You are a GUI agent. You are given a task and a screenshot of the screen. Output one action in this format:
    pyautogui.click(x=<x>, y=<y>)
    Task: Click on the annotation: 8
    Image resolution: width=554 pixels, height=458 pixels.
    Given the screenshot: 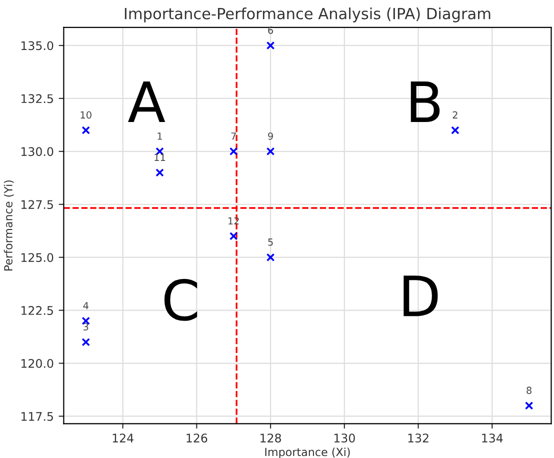 What is the action you would take?
    pyautogui.click(x=529, y=390)
    